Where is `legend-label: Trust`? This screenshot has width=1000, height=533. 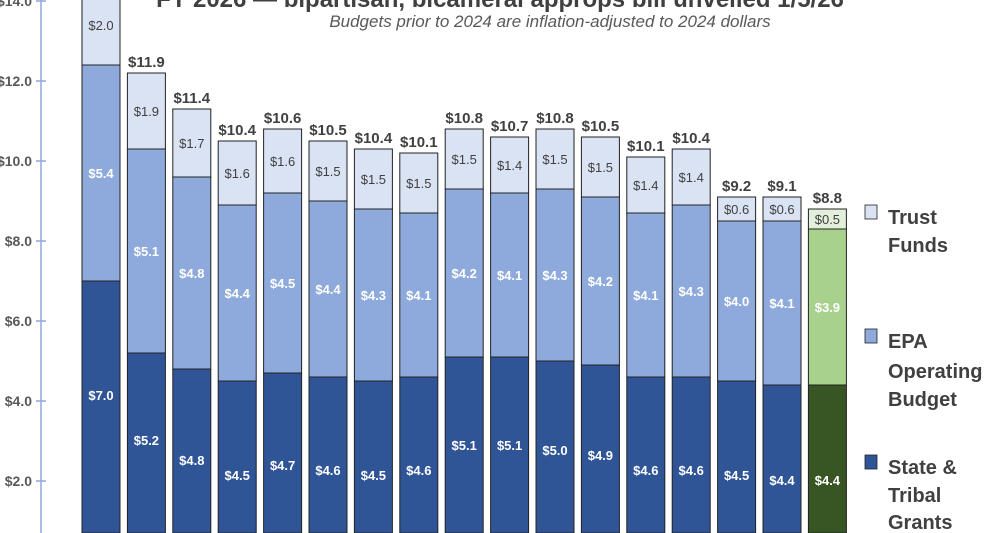 legend-label: Trust is located at coordinates (912, 218).